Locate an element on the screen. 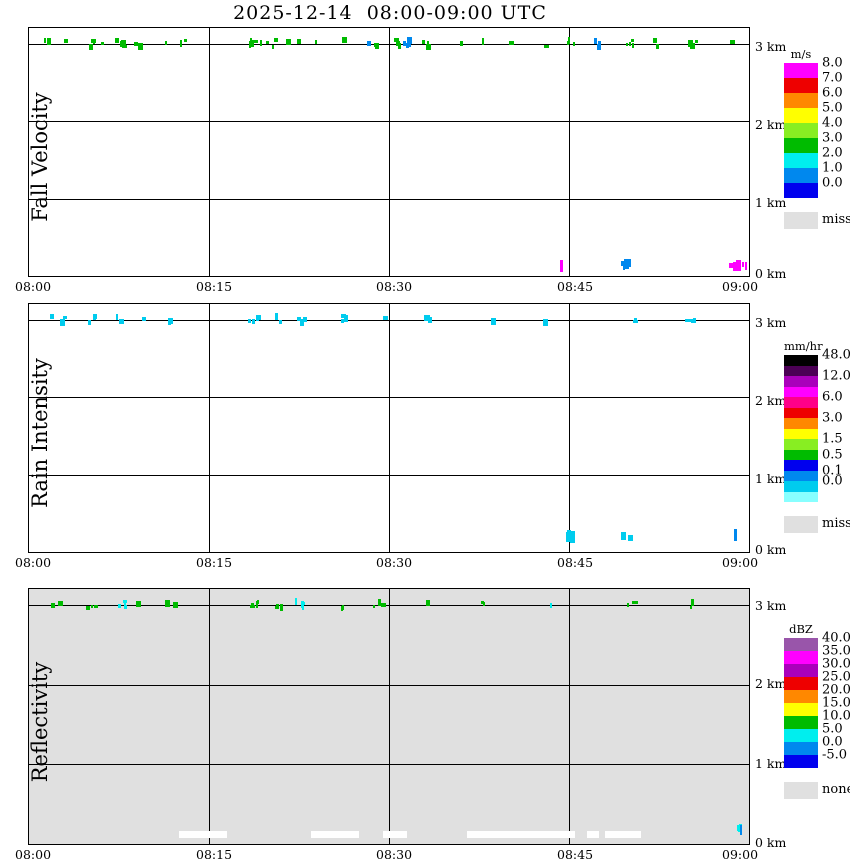  colorbar-tick-label: 30.0 is located at coordinates (836, 664).